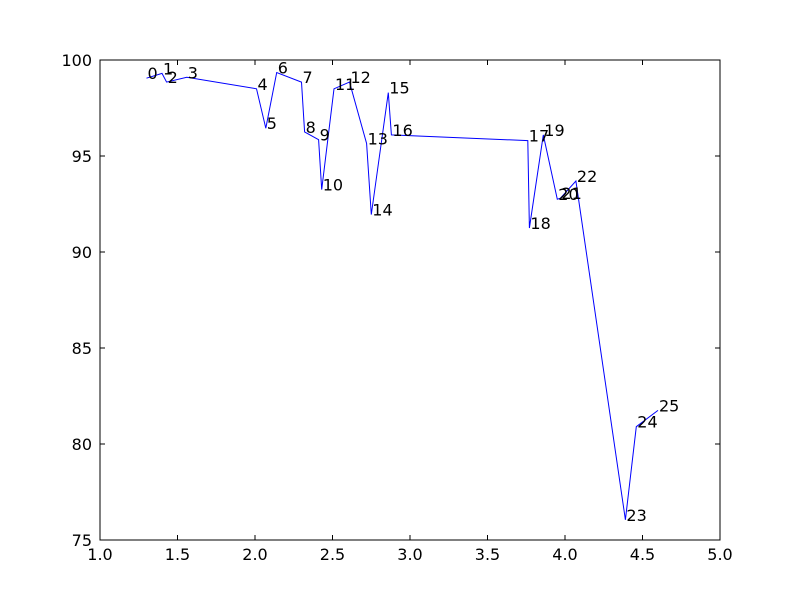 This screenshot has height=600, width=800. What do you see at coordinates (539, 136) in the screenshot?
I see `point-label: 17` at bounding box center [539, 136].